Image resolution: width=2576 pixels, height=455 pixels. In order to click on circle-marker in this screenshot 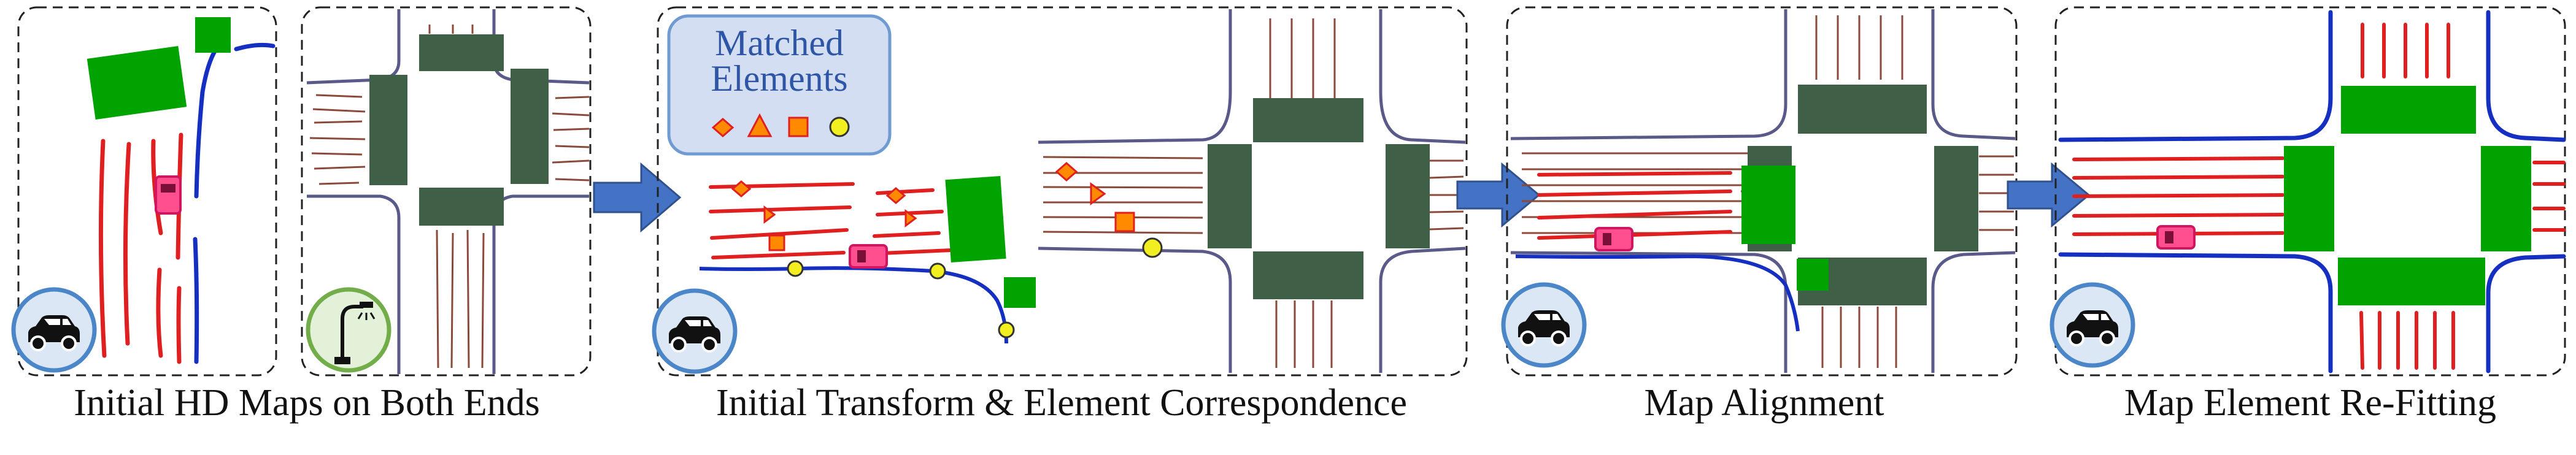, I will do `click(839, 127)`.